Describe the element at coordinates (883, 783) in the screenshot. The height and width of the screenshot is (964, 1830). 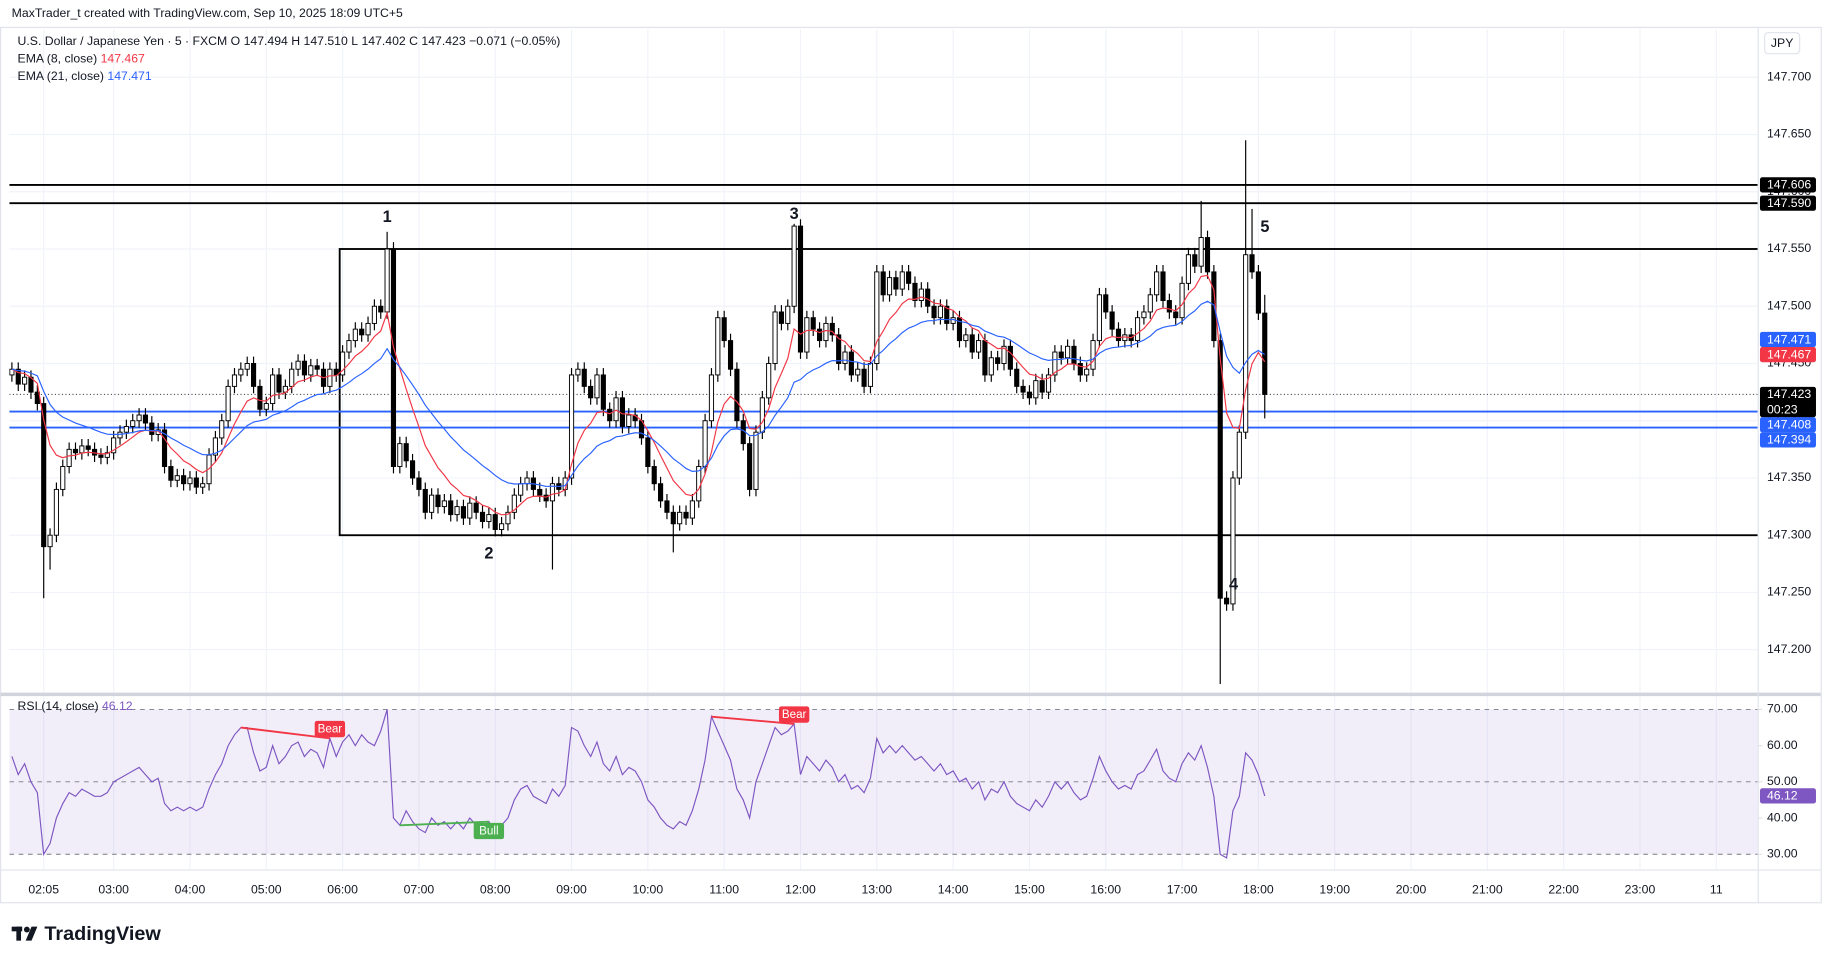
I see `rsi-pane` at that location.